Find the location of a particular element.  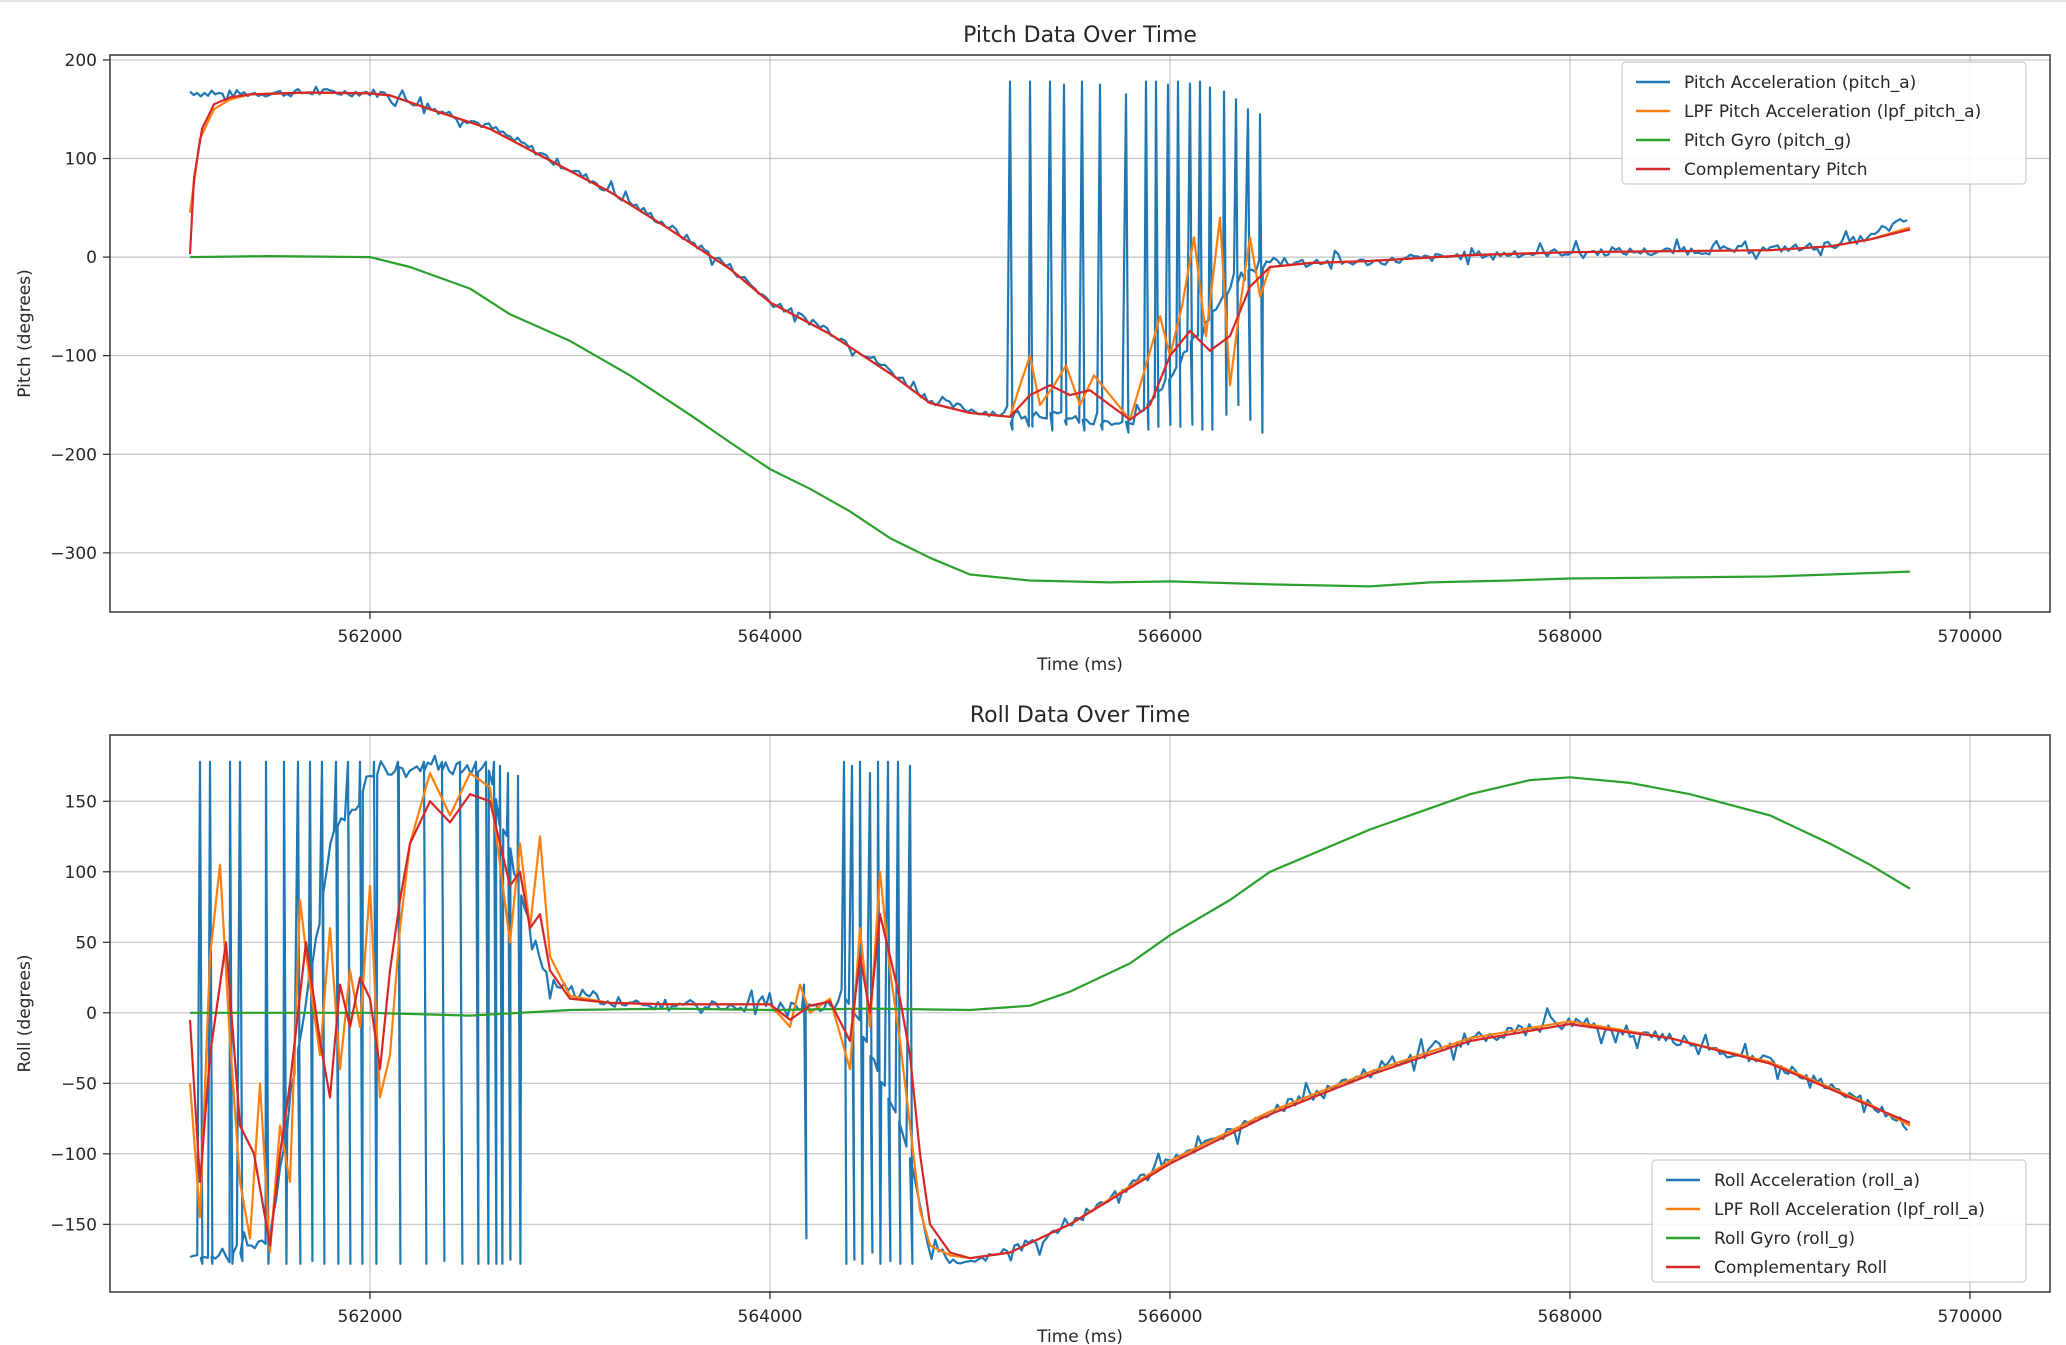

legend-label: Complementary Roll is located at coordinates (1800, 1268).